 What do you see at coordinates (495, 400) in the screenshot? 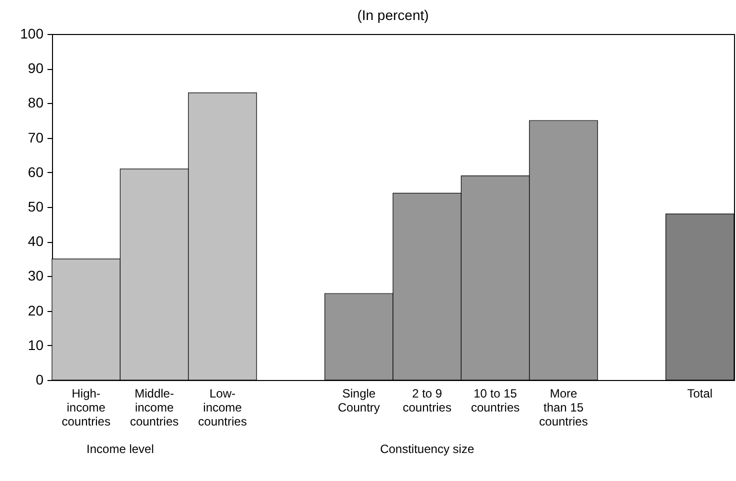
I see `x-tick-label: 10 to 15 countries` at bounding box center [495, 400].